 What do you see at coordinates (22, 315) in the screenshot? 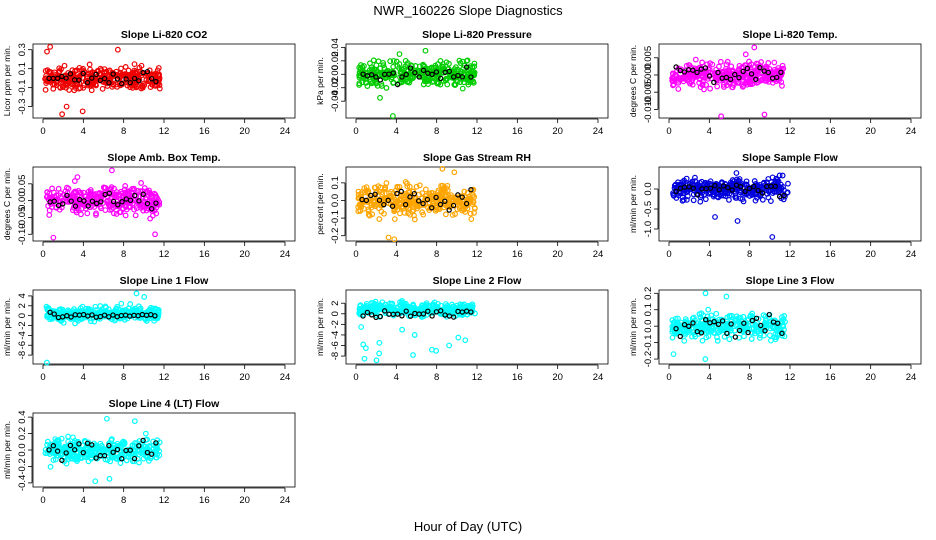
I see `y-tick-label: 0` at bounding box center [22, 315].